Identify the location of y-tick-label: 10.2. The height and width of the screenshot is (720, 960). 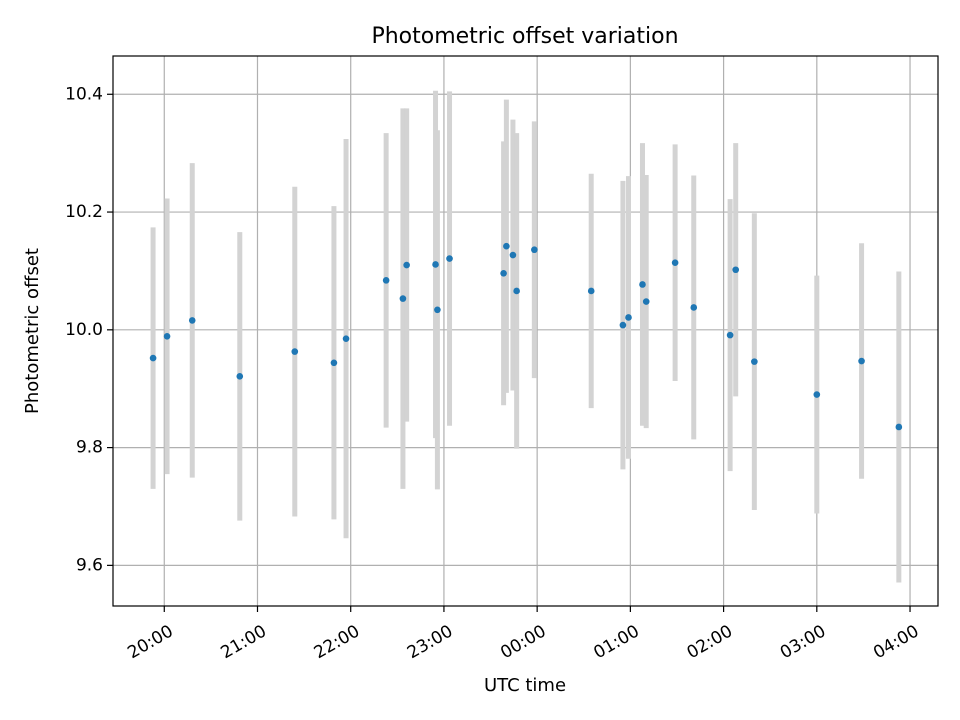
(84, 212).